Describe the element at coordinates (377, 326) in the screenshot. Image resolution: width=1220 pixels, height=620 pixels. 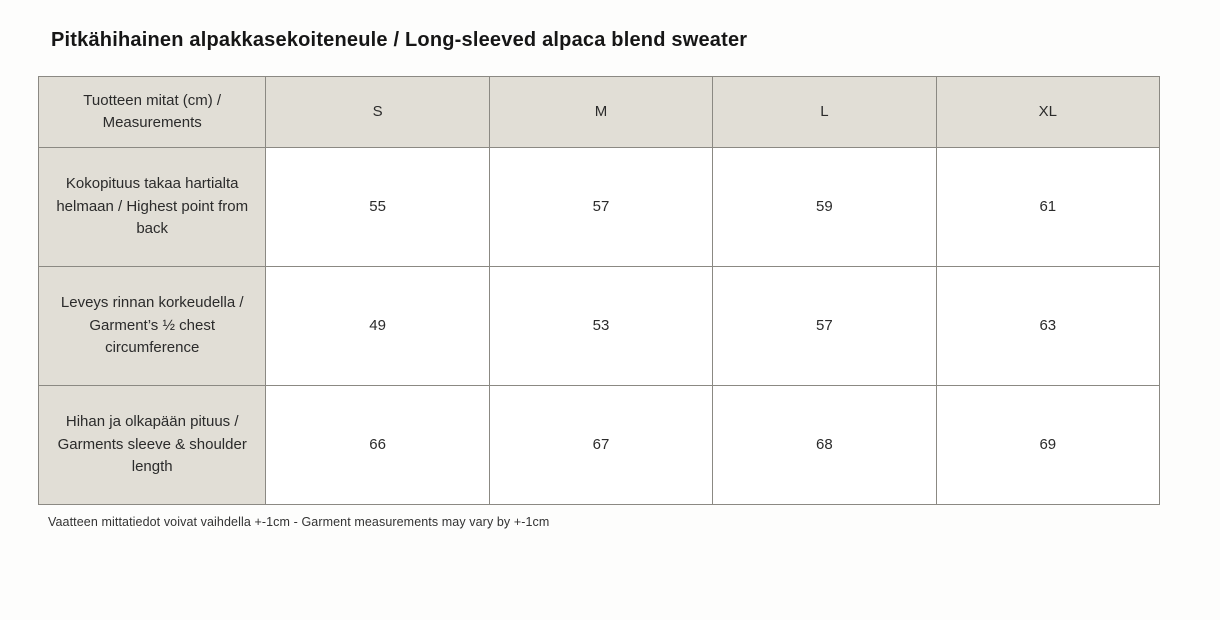
I see `value-cell: 49` at that location.